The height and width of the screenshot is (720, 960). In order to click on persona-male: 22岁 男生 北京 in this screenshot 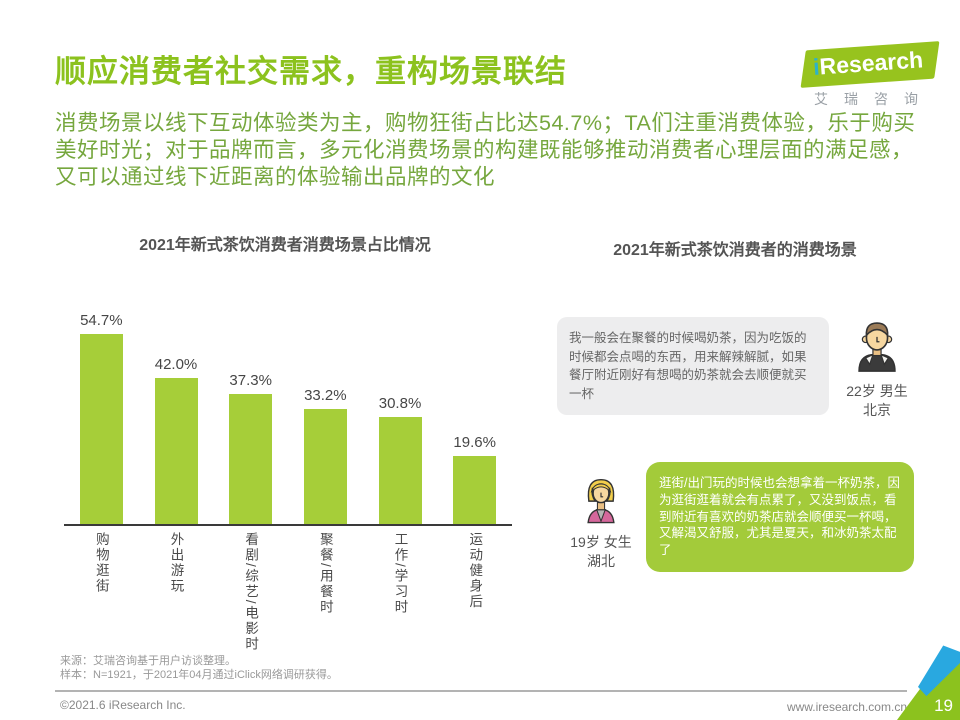, I will do `click(877, 368)`.